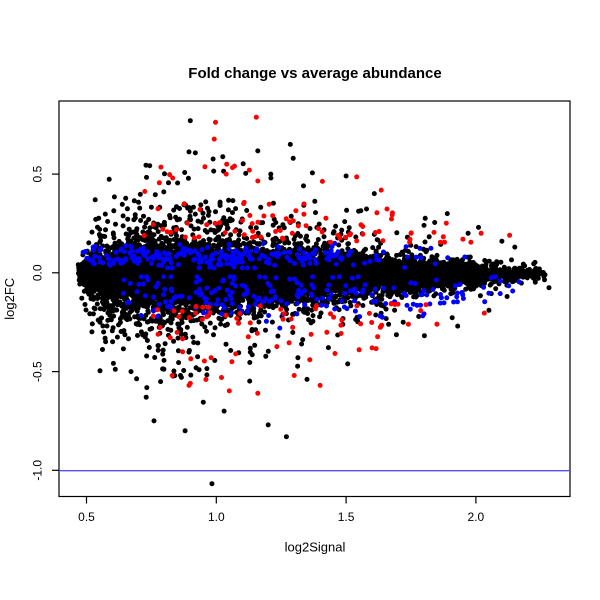 The image size is (600, 600). I want to click on svg-text: 2.0, so click(476, 517).